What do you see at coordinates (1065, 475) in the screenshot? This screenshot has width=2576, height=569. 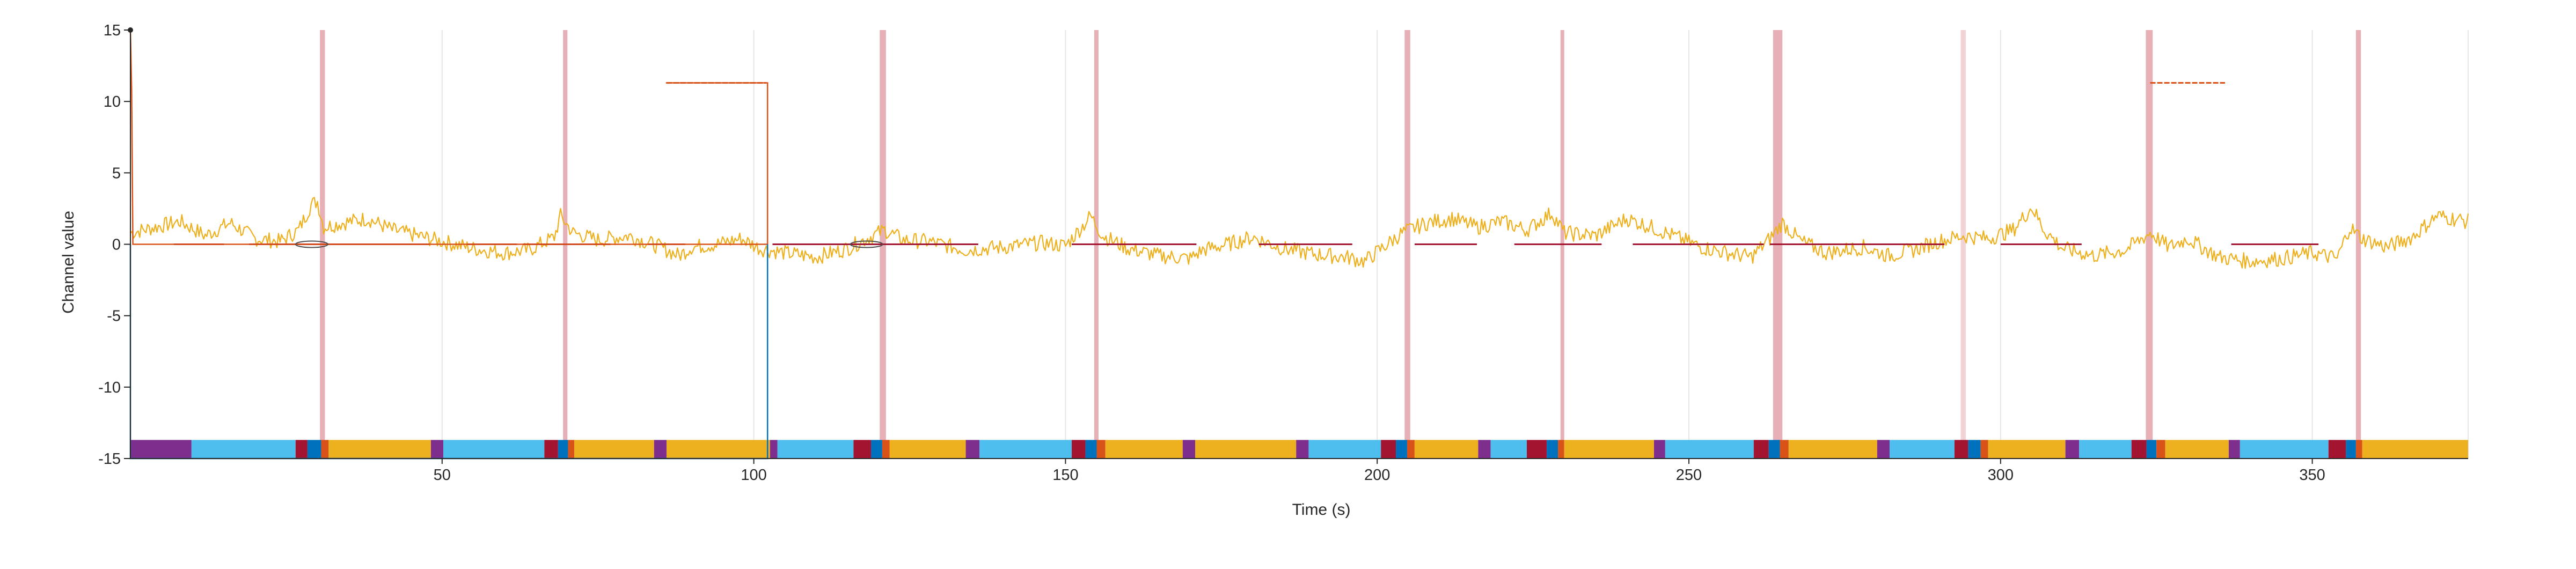 I see `x-tick-label: 150` at bounding box center [1065, 475].